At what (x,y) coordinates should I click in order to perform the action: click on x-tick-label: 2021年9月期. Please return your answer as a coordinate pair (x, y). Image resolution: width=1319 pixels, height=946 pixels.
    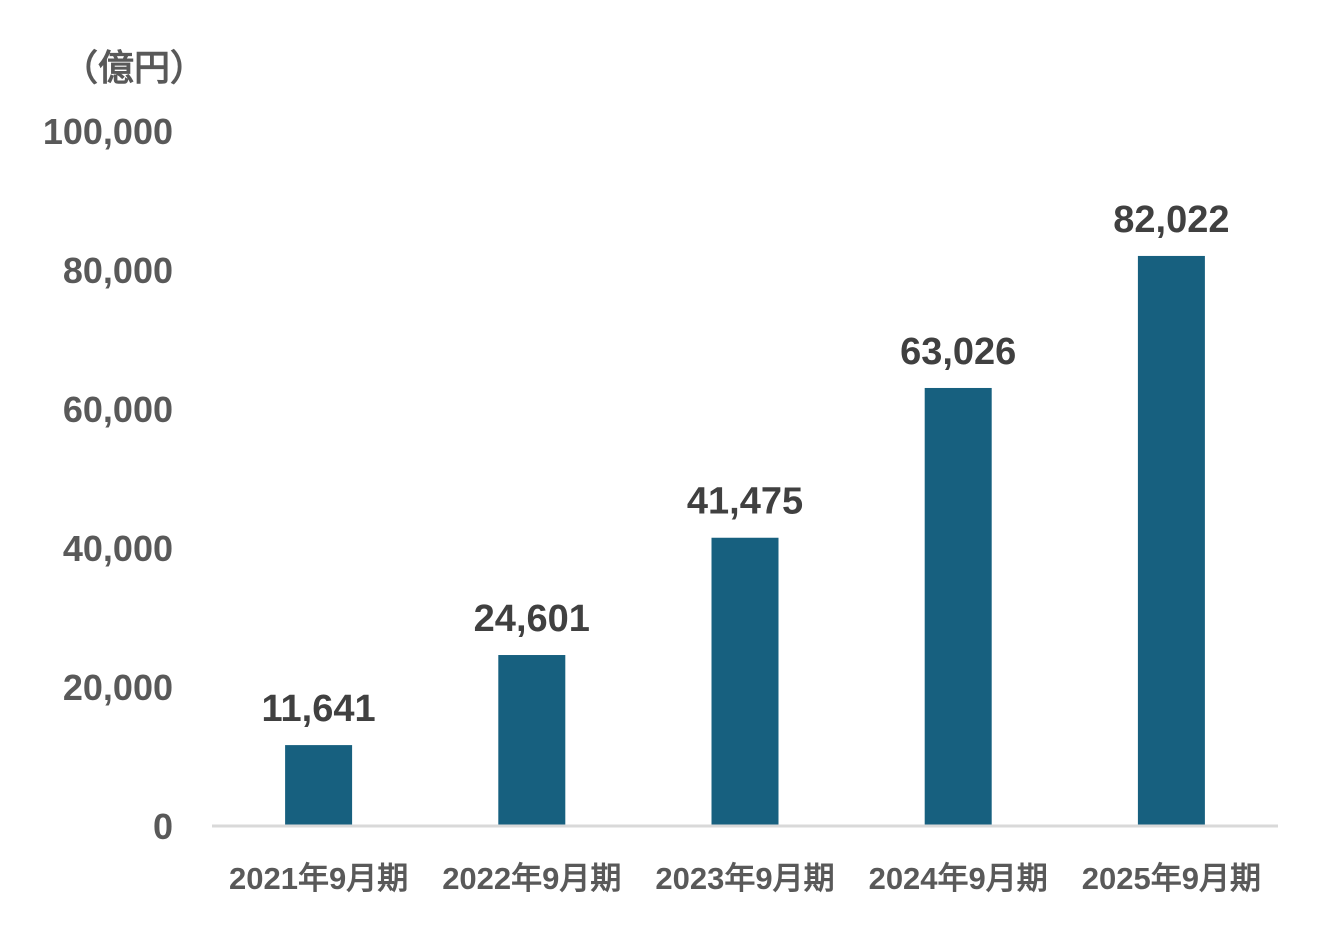
    Looking at the image, I should click on (318, 878).